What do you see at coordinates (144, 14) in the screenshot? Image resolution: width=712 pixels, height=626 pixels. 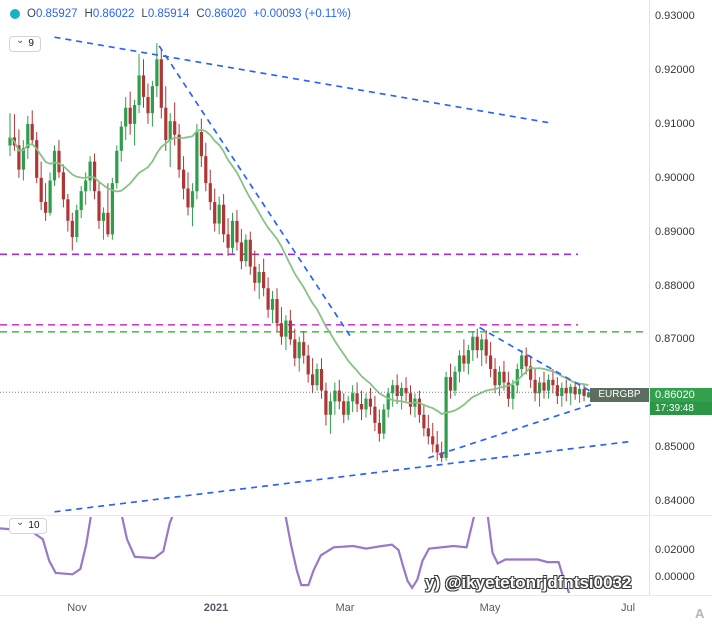 I see `ohlc-label: L` at bounding box center [144, 14].